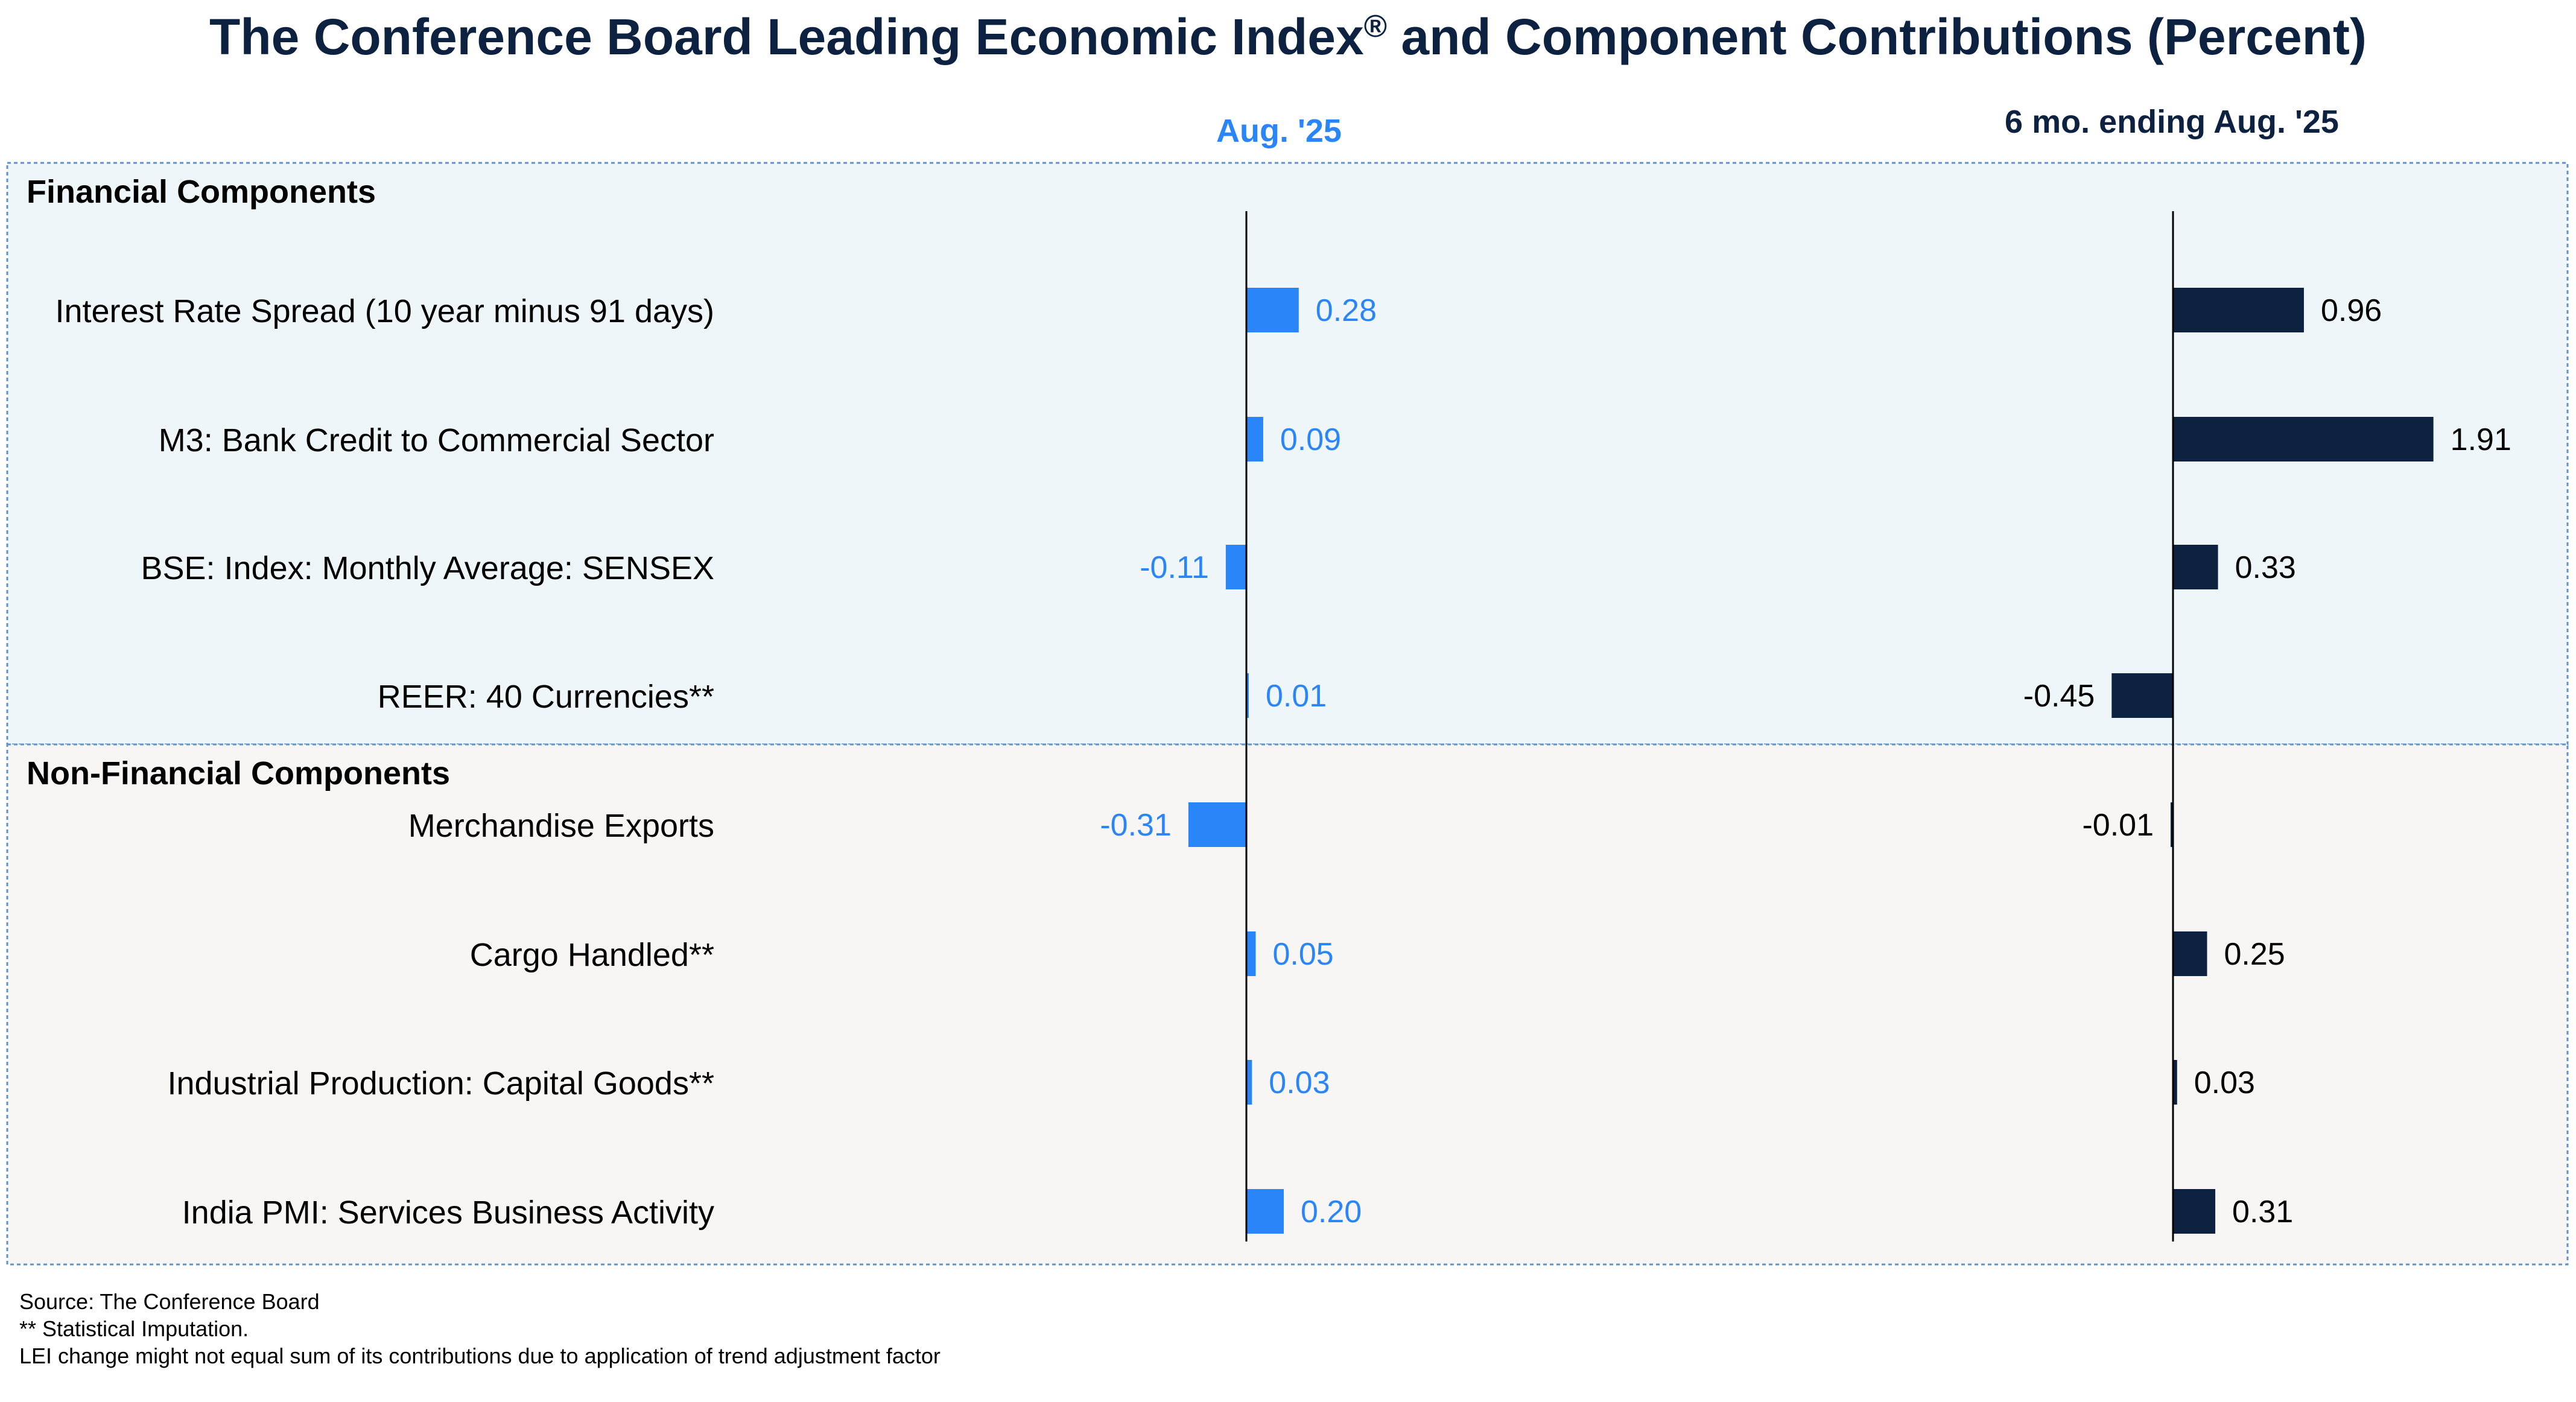 The width and height of the screenshot is (2576, 1402). I want to click on value-label: 0.20, so click(1331, 1211).